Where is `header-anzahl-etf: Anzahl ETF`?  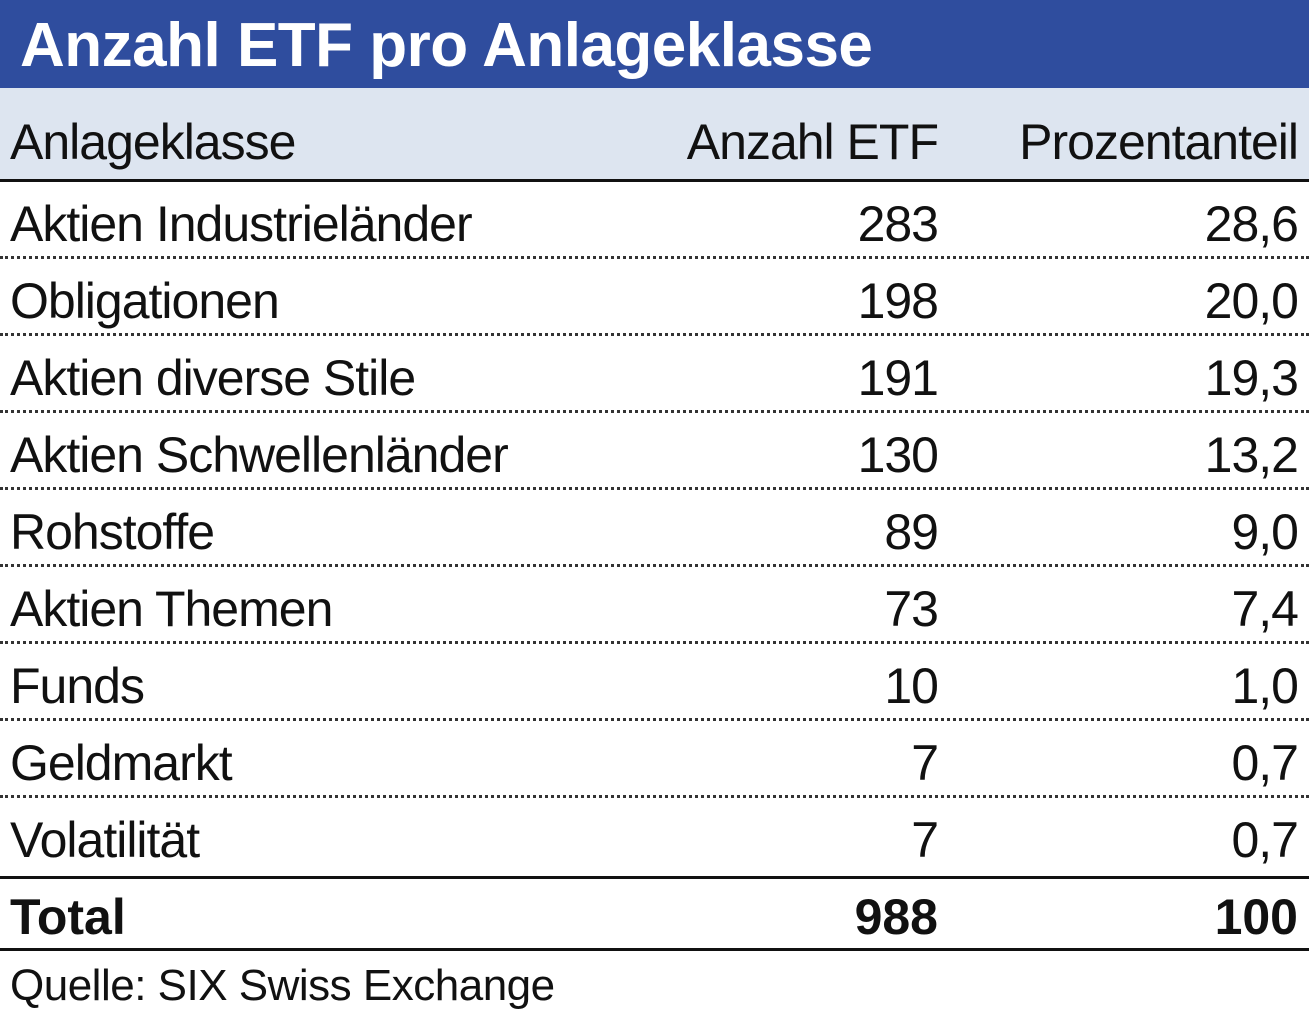
header-anzahl-etf: Anzahl ETF is located at coordinates (812, 142).